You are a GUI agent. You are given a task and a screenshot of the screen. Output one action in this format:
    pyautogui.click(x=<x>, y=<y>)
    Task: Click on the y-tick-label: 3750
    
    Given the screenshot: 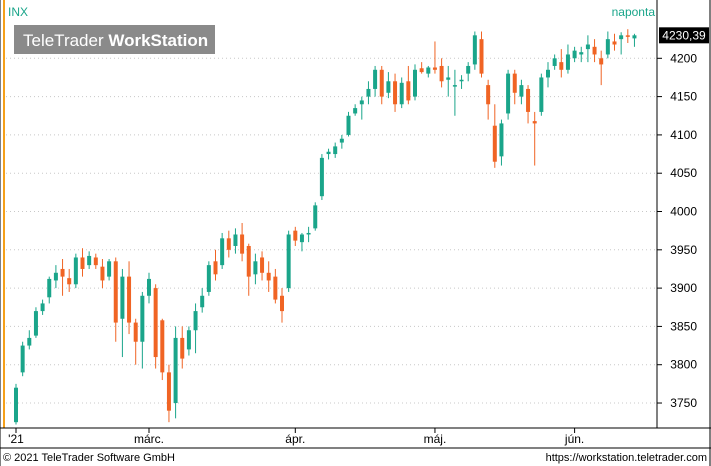 What is the action you would take?
    pyautogui.click(x=683, y=403)
    